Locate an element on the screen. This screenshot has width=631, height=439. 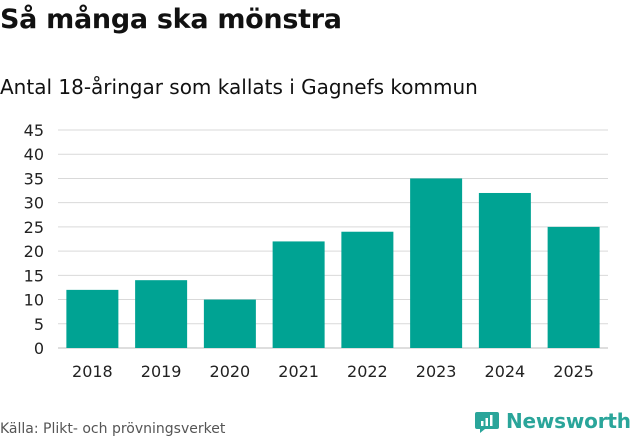
x-tick-label: 2021 is located at coordinates (298, 371).